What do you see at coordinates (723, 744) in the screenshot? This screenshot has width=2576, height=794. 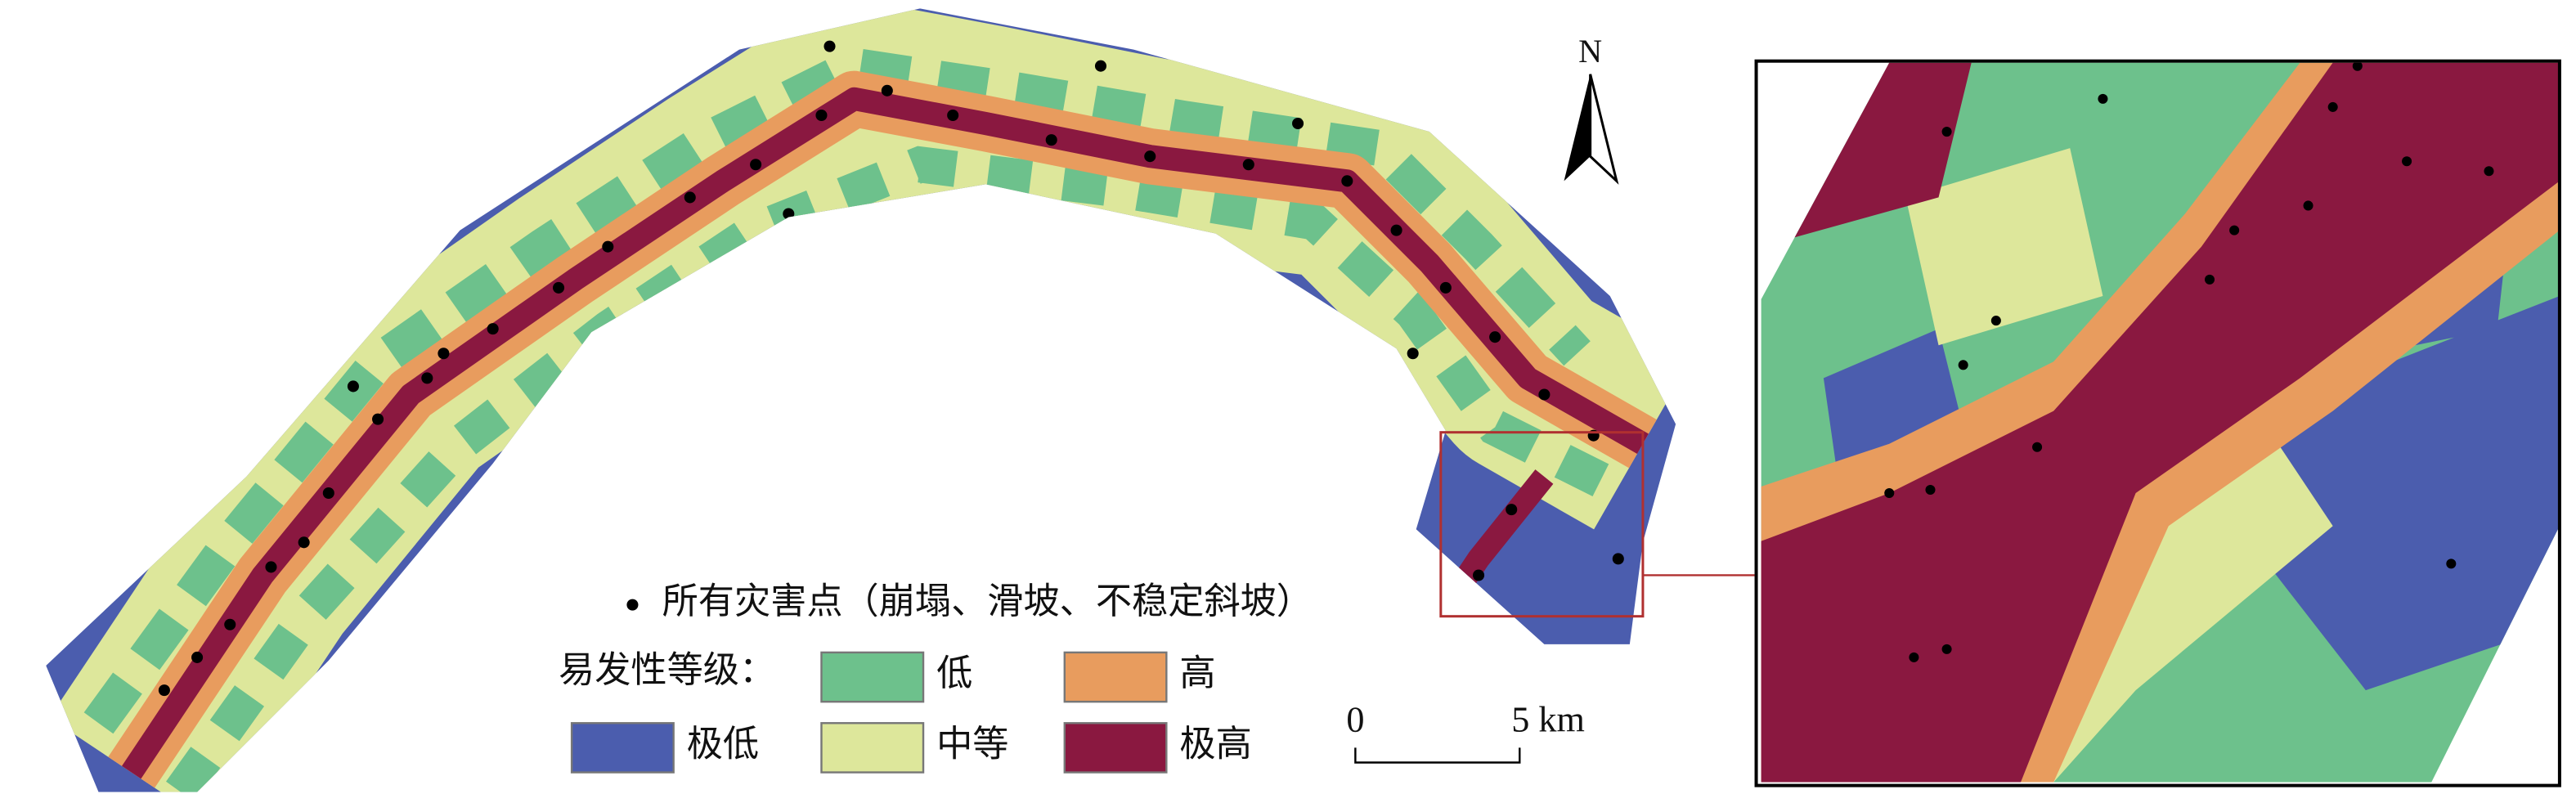 I see `legend-class-label: 极低` at bounding box center [723, 744].